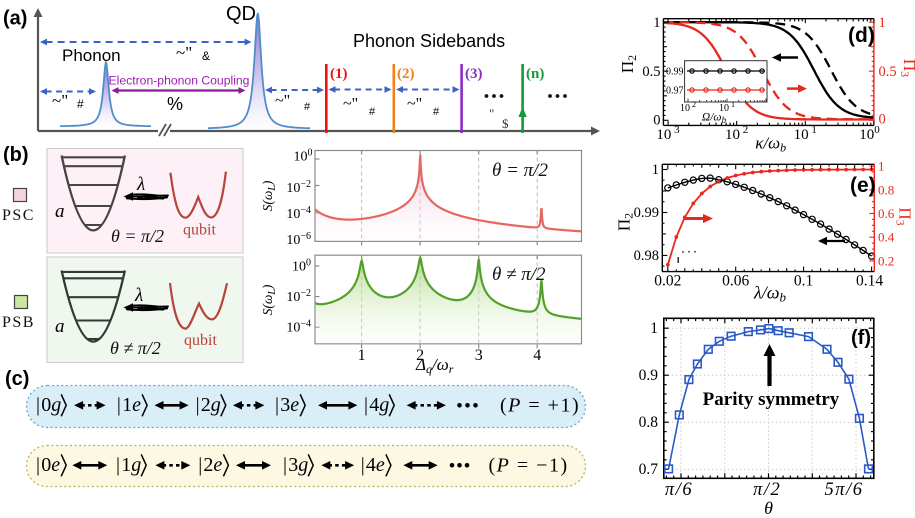  What do you see at coordinates (649, 469) in the screenshot?
I see `svg-text: 0.7` at bounding box center [649, 469].